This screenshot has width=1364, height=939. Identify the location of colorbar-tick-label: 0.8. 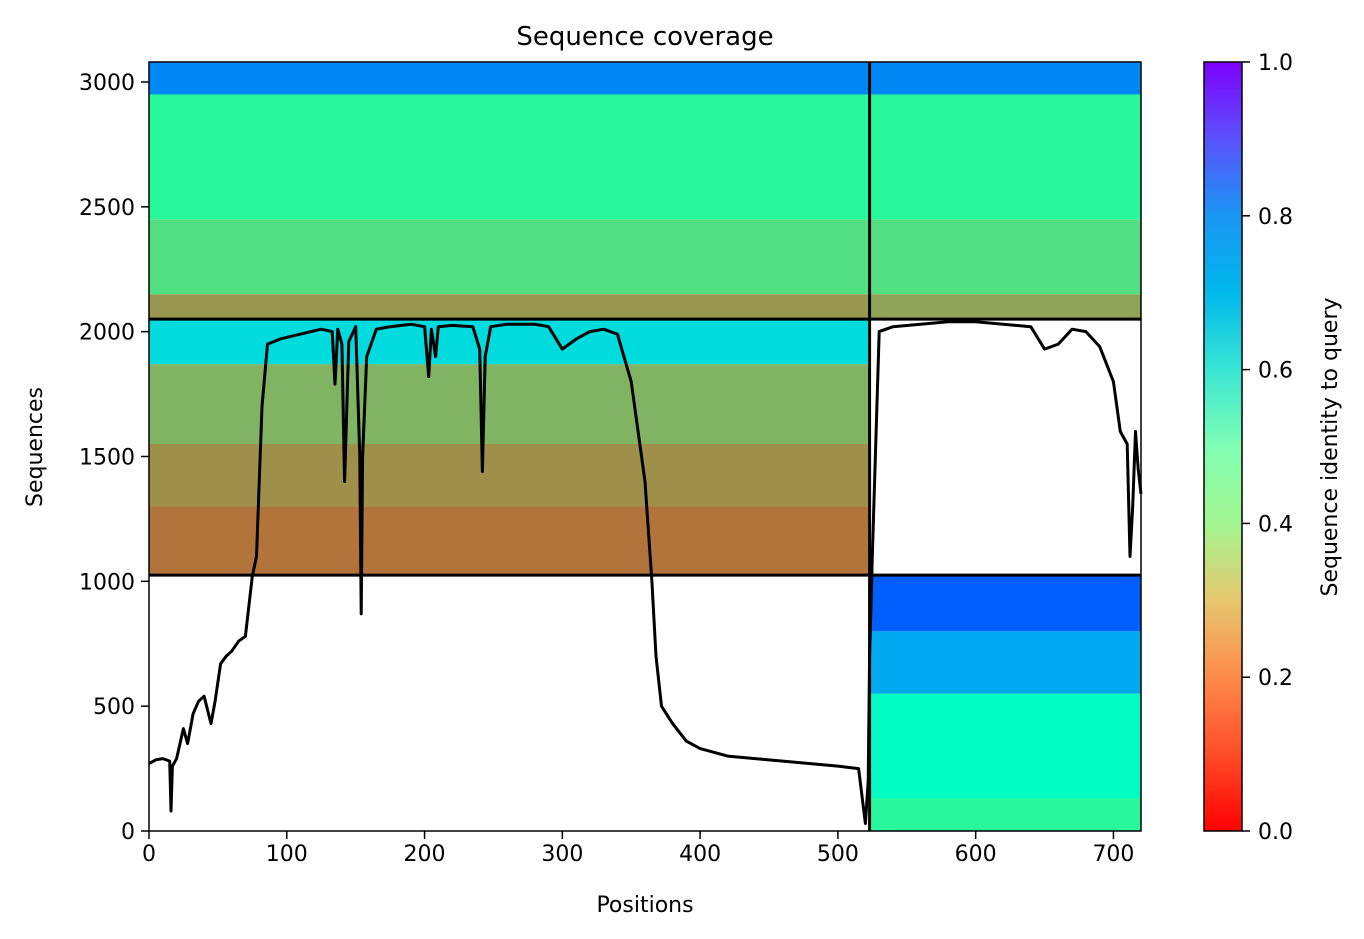
(1275, 217).